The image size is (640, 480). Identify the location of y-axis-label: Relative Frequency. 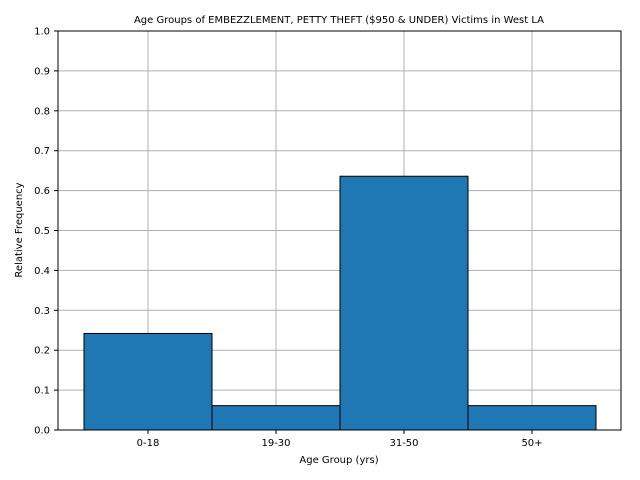
(19, 229).